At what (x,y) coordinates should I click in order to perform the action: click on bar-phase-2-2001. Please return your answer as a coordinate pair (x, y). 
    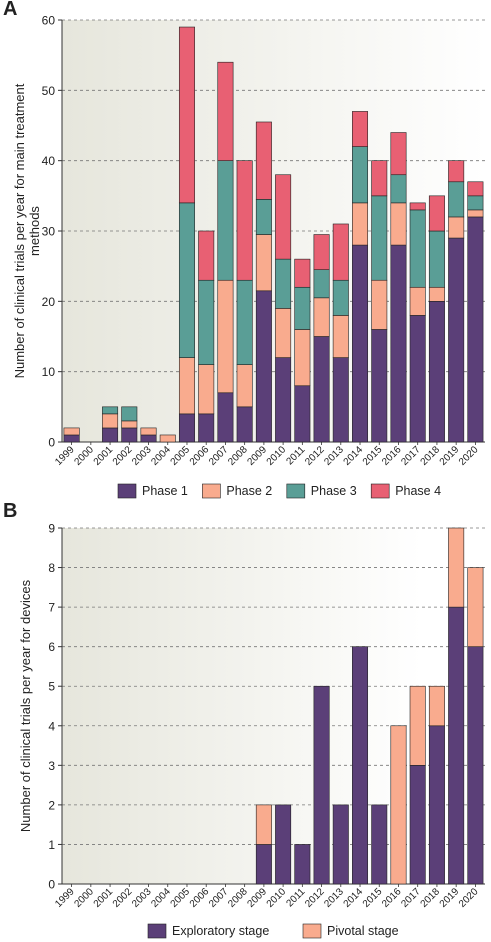
    Looking at the image, I should click on (110, 421).